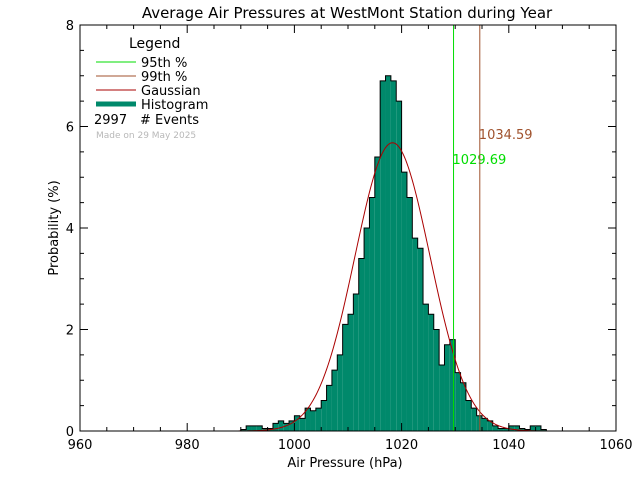 This screenshot has height=480, width=640. I want to click on x-tick-label: 960, so click(80, 445).